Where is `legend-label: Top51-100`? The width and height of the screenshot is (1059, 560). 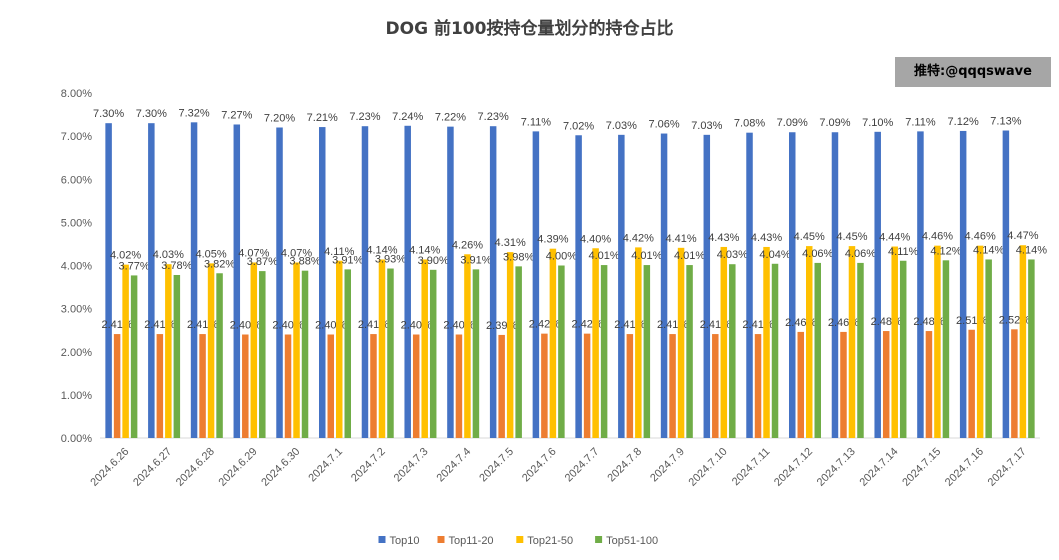 legend-label: Top51-100 is located at coordinates (632, 541).